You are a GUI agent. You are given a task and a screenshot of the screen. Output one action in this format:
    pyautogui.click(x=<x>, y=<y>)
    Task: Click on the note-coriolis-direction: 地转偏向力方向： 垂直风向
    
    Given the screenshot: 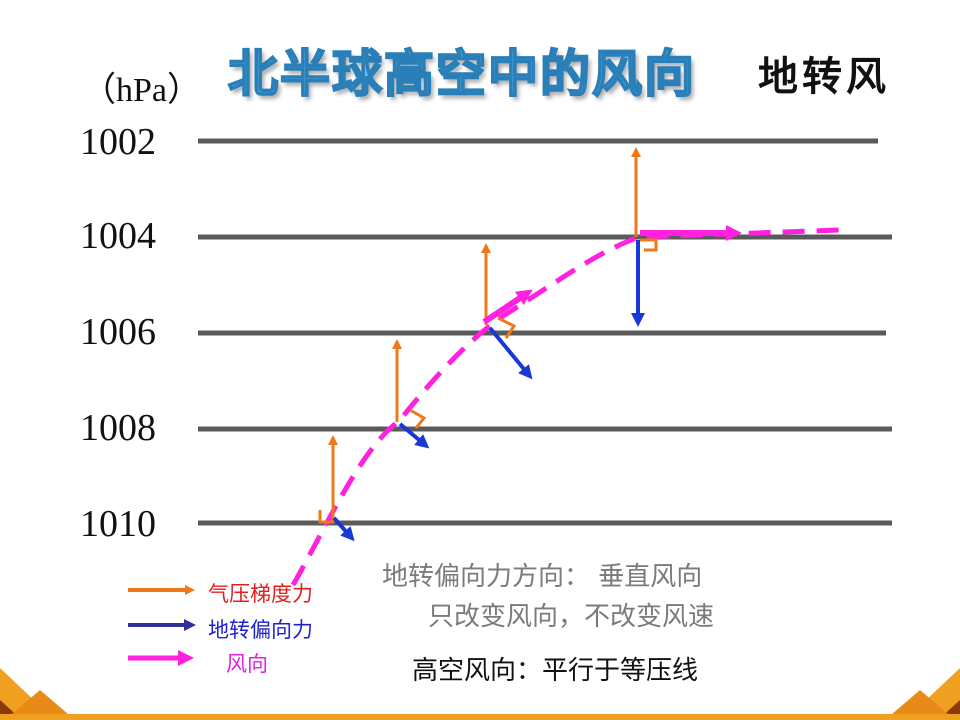 What is the action you would take?
    pyautogui.click(x=542, y=577)
    